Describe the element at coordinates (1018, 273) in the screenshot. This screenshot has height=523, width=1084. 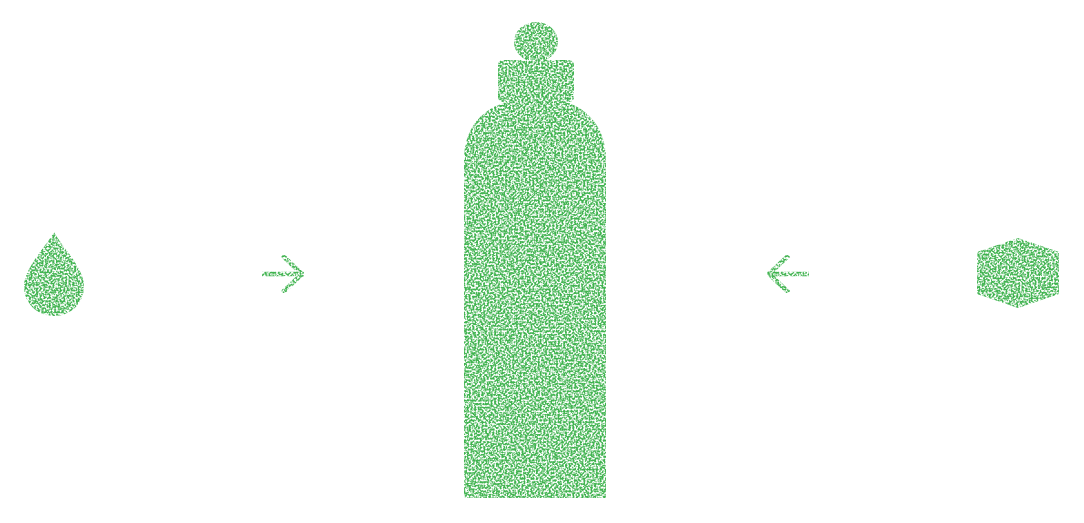
I see `hexagon-block-icon` at that location.